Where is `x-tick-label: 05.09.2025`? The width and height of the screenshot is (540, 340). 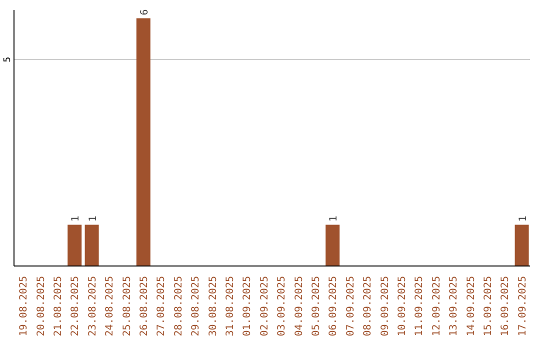 x-tick-label: 05.09.2025 is located at coordinates (316, 306).